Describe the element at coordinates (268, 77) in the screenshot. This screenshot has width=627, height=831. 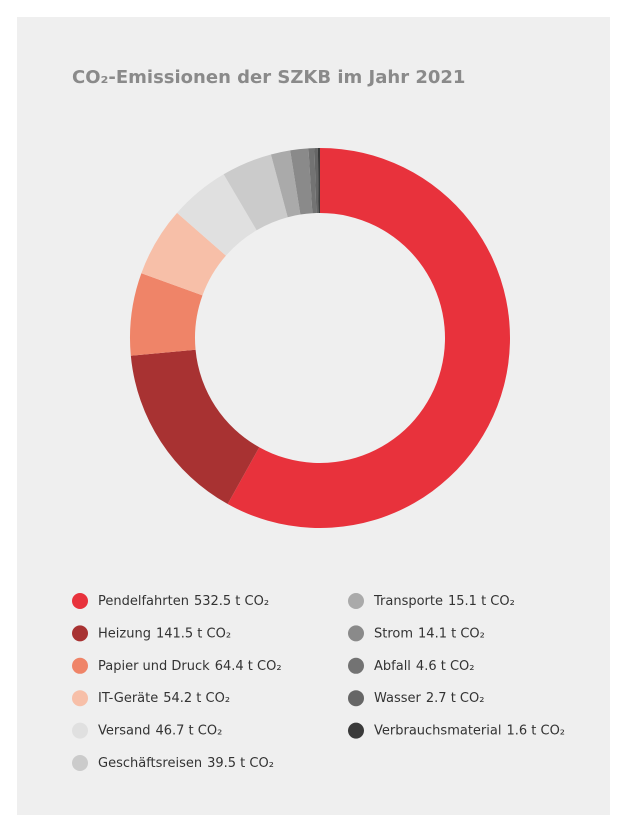
I see `chart-title: CO₂-Emissionen der SZKB im Jahr 2021` at that location.